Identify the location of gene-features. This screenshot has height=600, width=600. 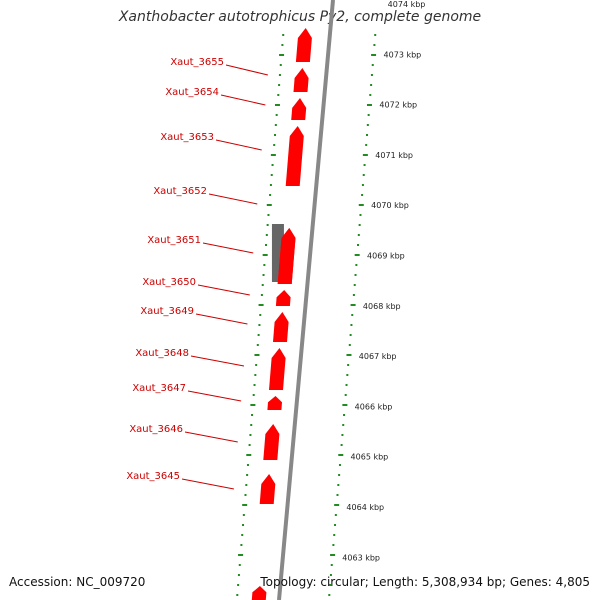
(281, 314).